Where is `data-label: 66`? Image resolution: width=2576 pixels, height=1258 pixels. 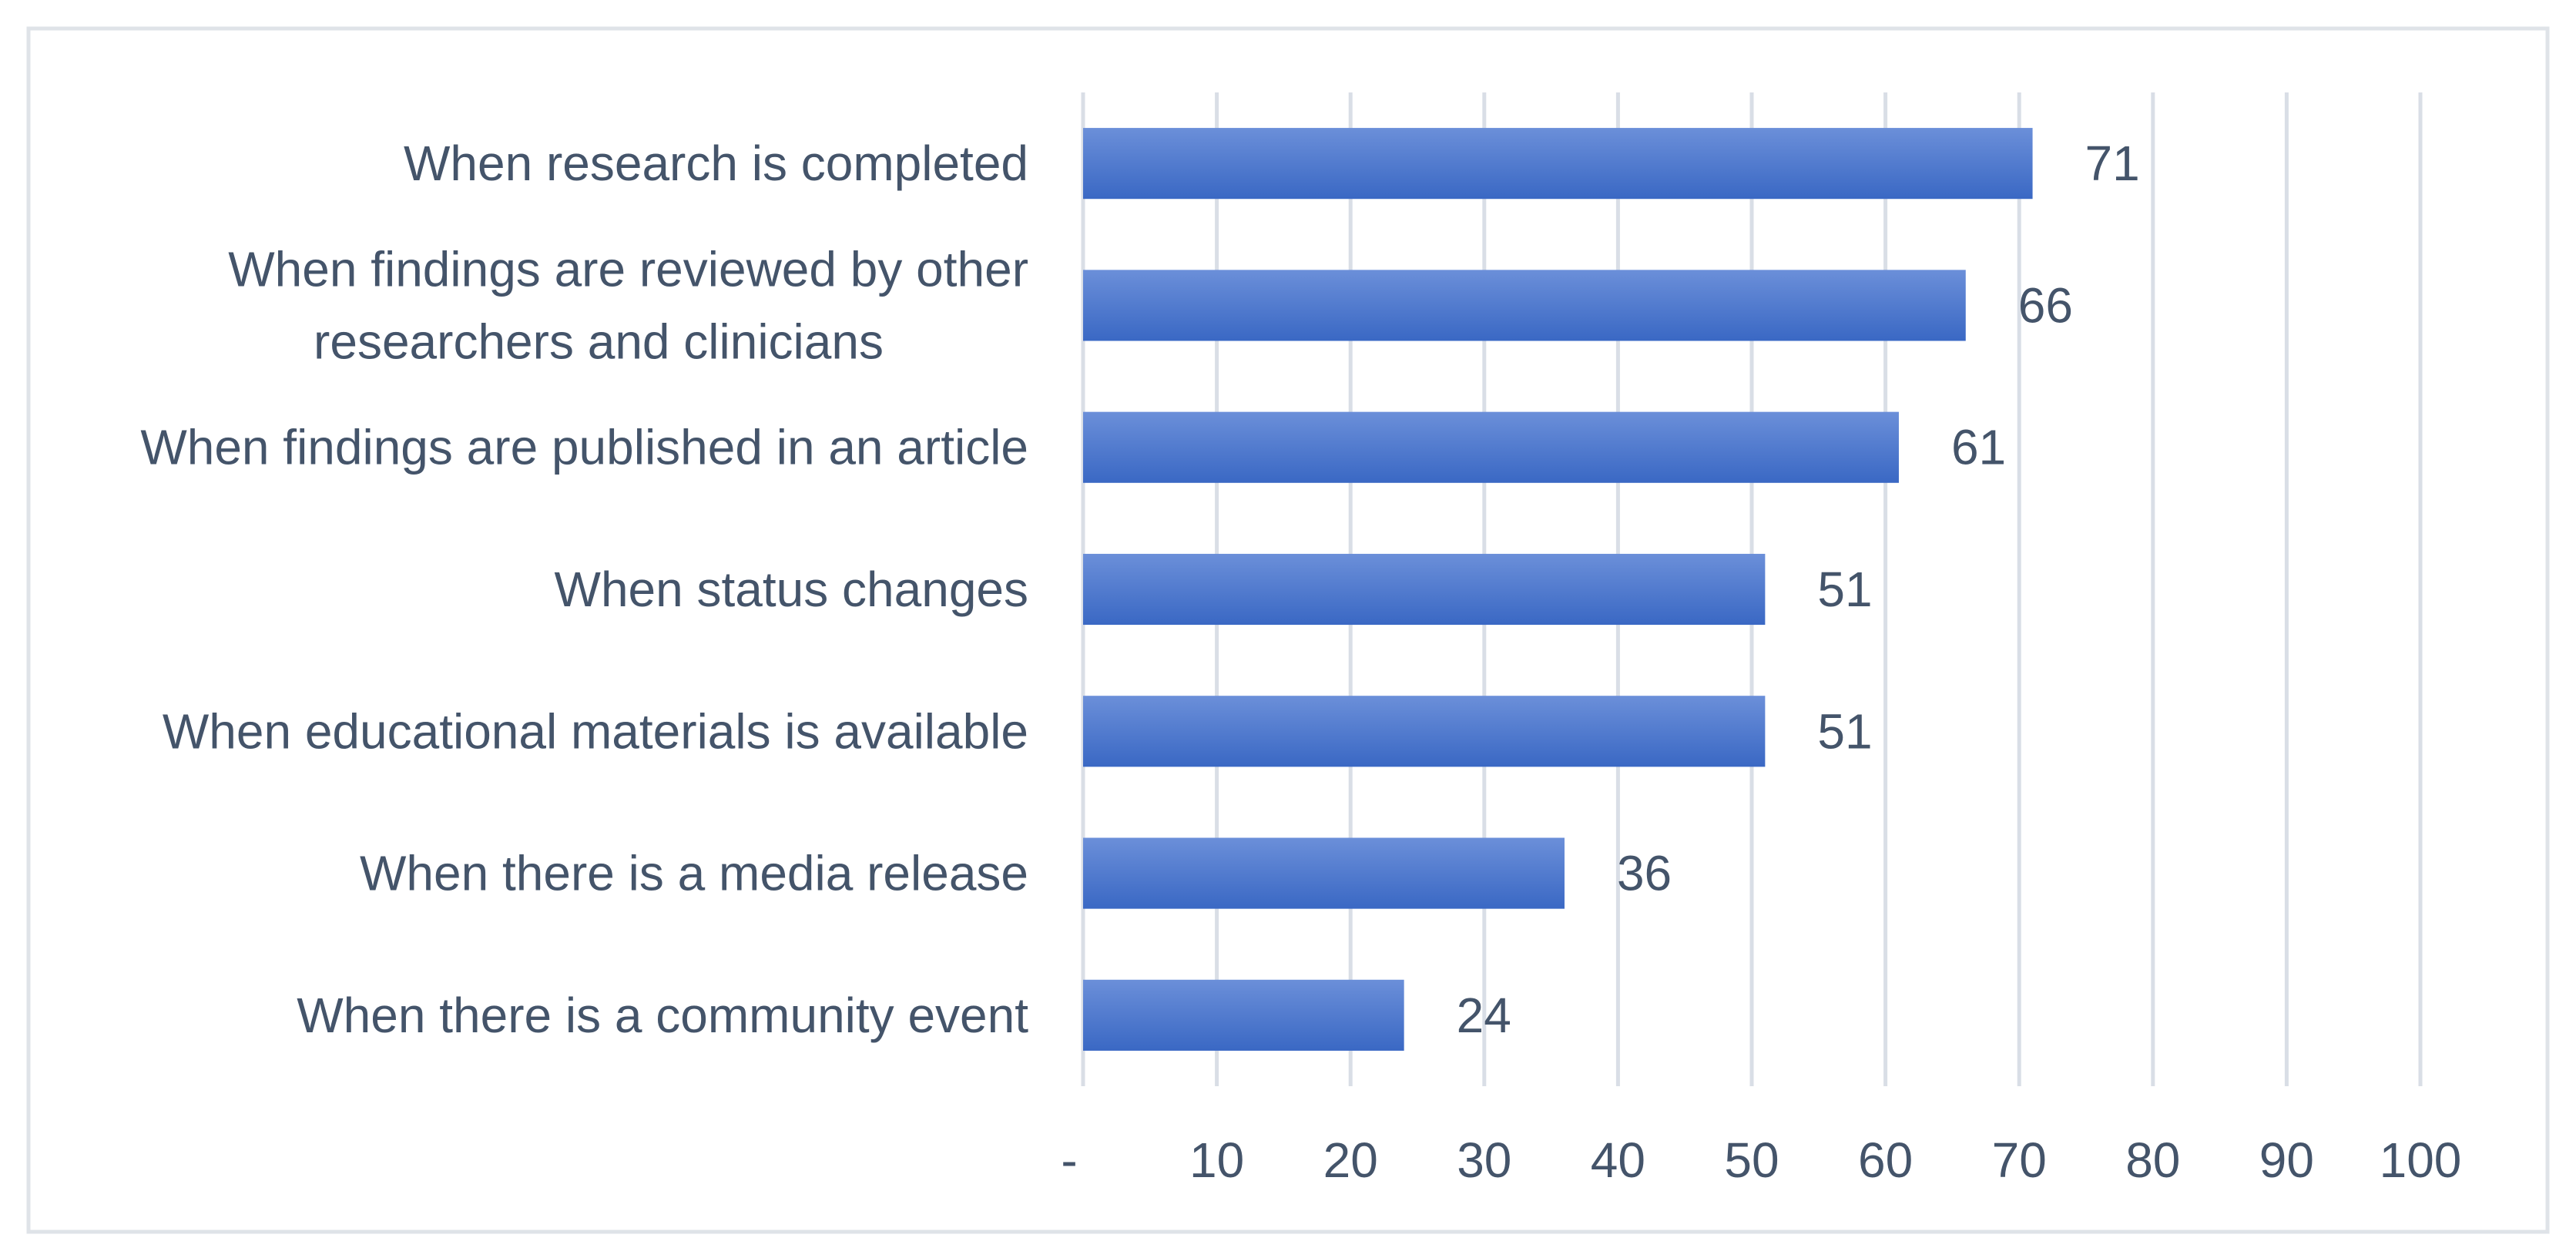
data-label: 66 is located at coordinates (2045, 305).